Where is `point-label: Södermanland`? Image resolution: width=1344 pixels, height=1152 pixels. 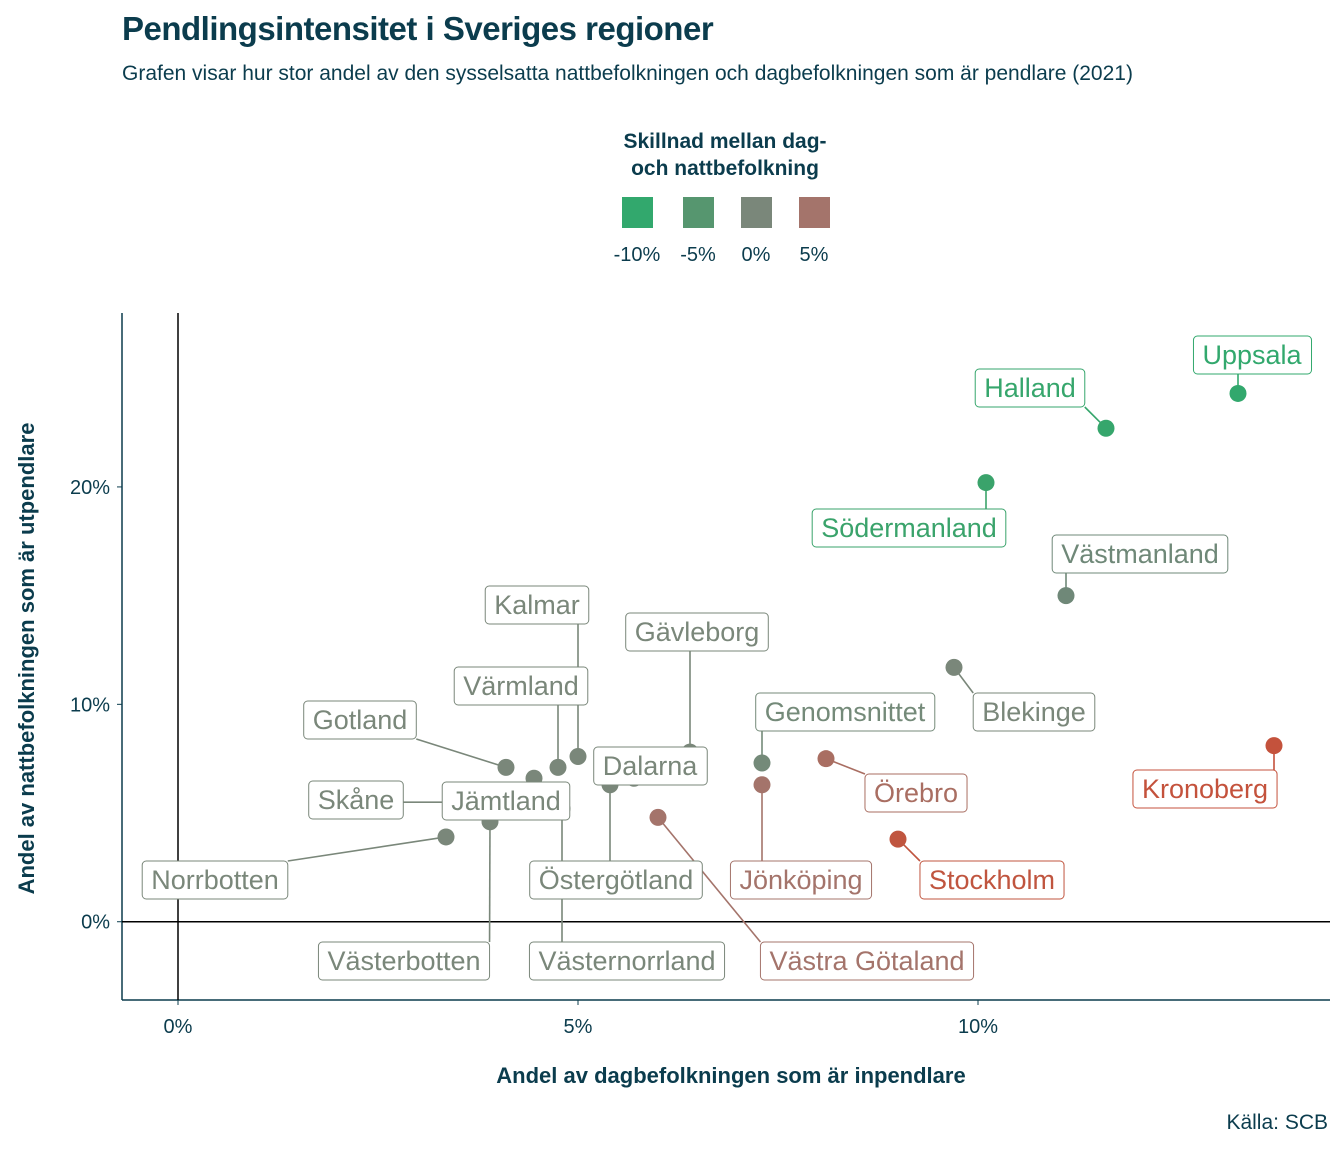 point-label: Södermanland is located at coordinates (909, 528).